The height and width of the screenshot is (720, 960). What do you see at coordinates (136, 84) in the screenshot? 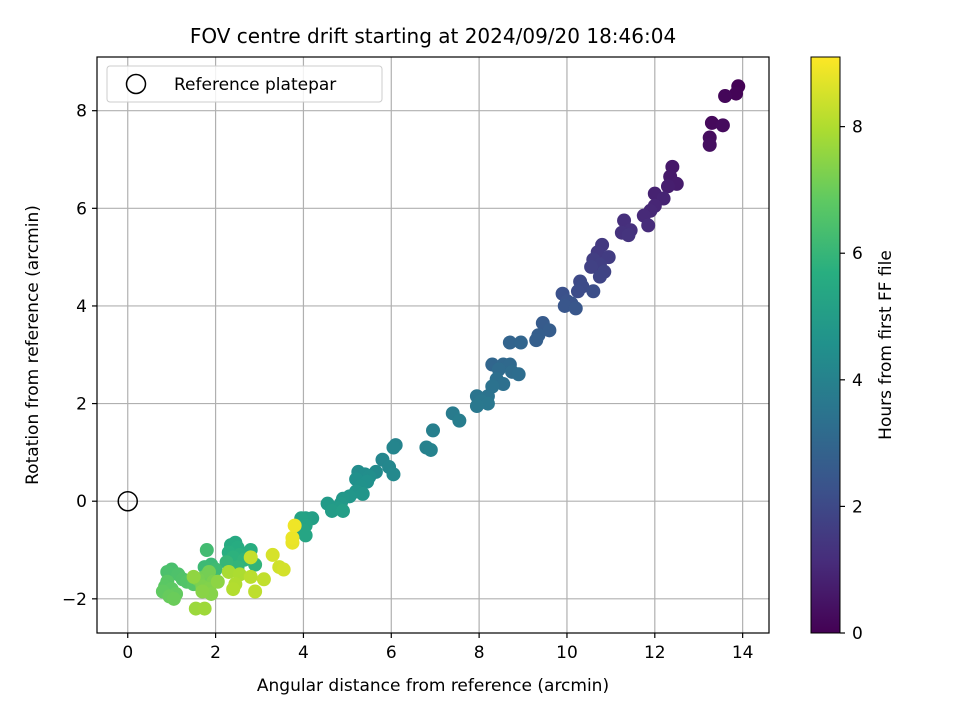
I see `legend-marker-circle-icon` at bounding box center [136, 84].